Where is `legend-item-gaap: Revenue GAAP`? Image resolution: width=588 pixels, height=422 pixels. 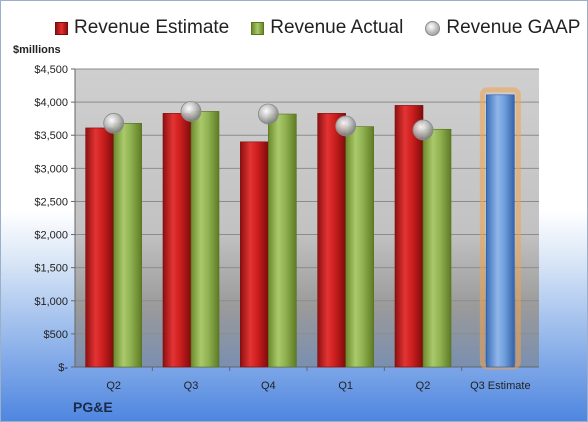 legend-item-gaap: Revenue GAAP is located at coordinates (502, 28).